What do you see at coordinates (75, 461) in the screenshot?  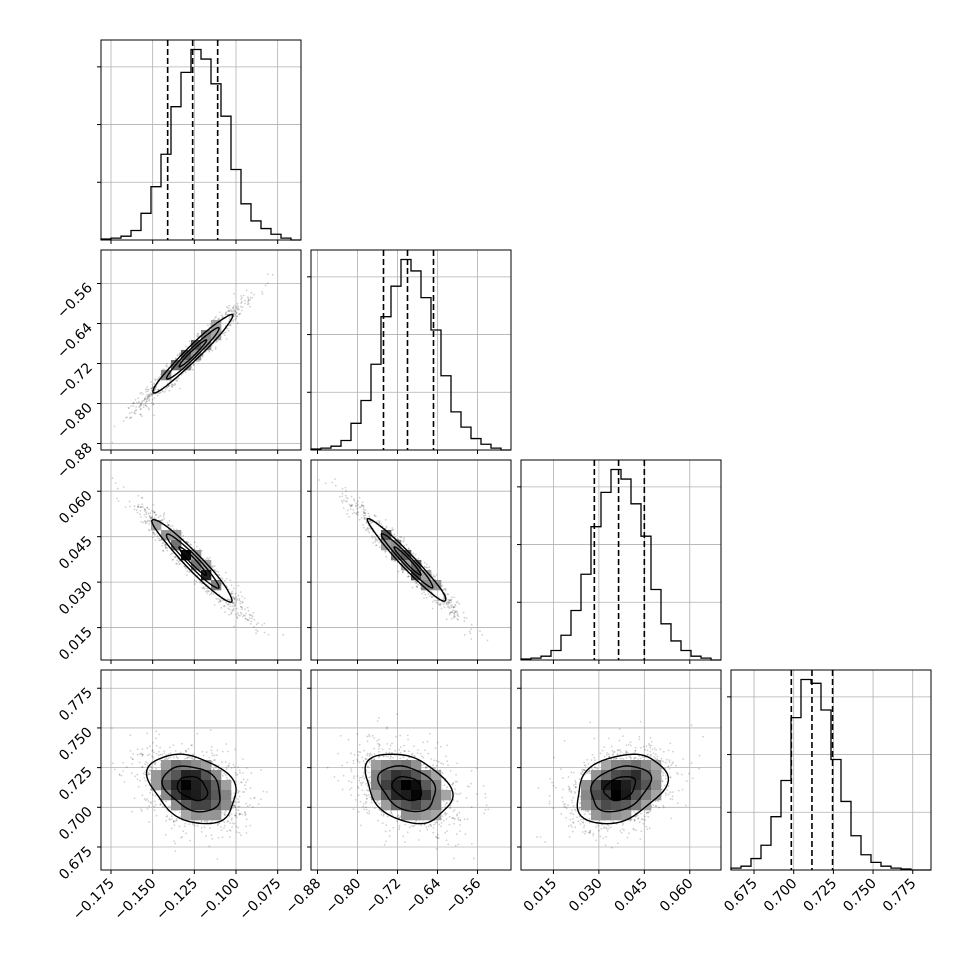 I see `y-tick-label-1-0: −0.88` at bounding box center [75, 461].